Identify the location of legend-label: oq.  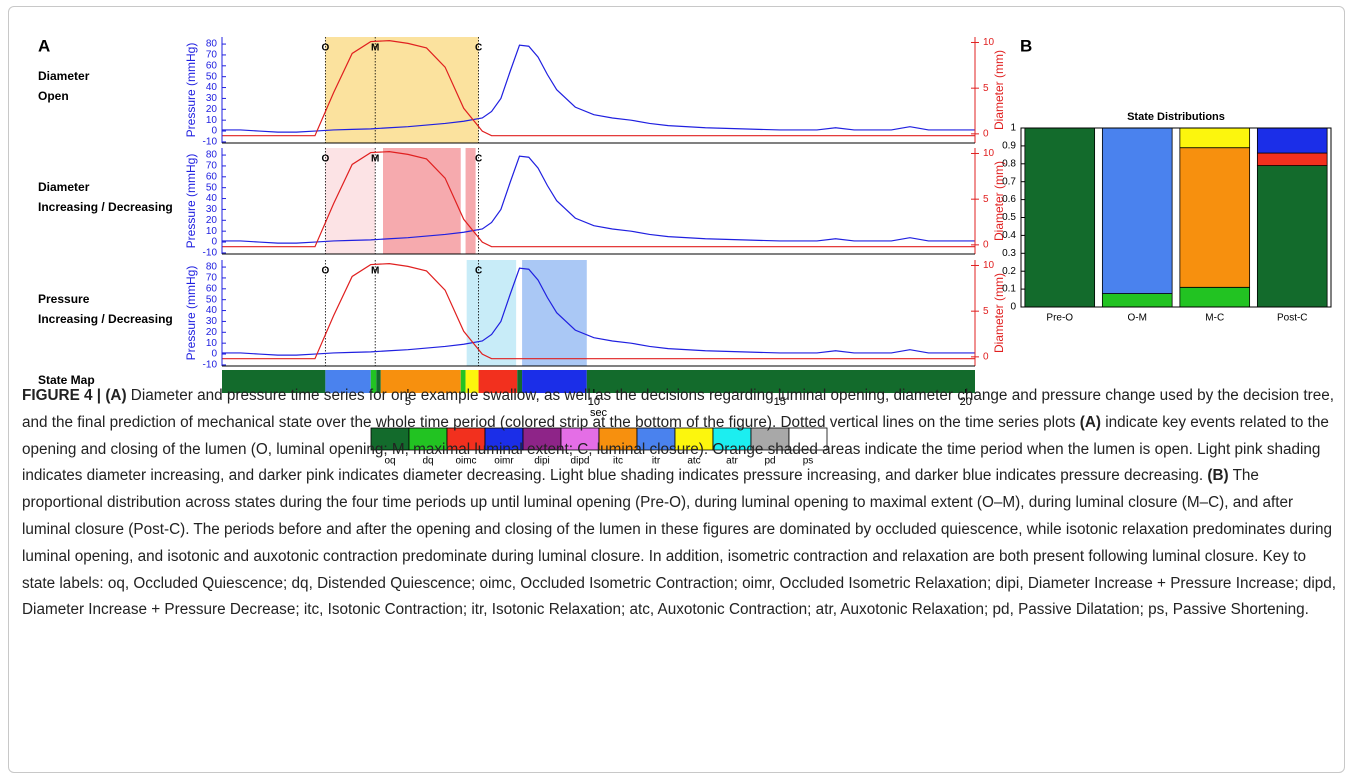
(389, 461).